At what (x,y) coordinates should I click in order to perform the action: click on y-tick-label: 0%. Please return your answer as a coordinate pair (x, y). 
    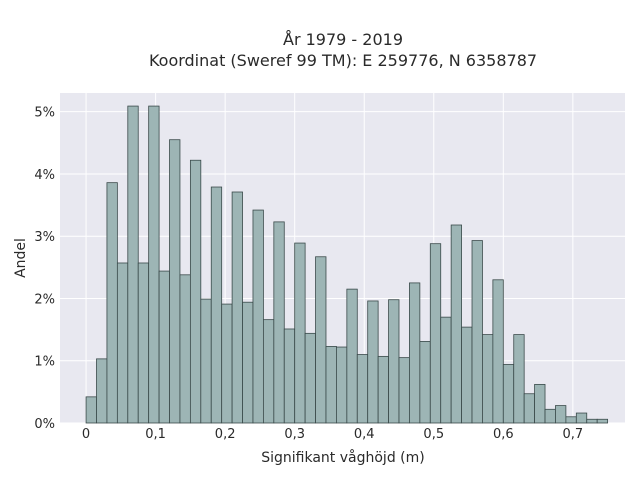
    Looking at the image, I should click on (44, 424).